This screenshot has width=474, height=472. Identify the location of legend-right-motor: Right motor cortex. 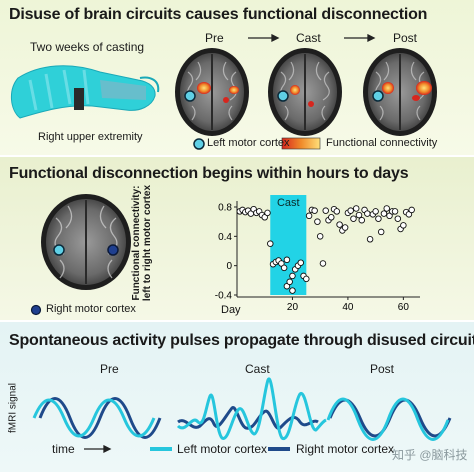
(91, 309).